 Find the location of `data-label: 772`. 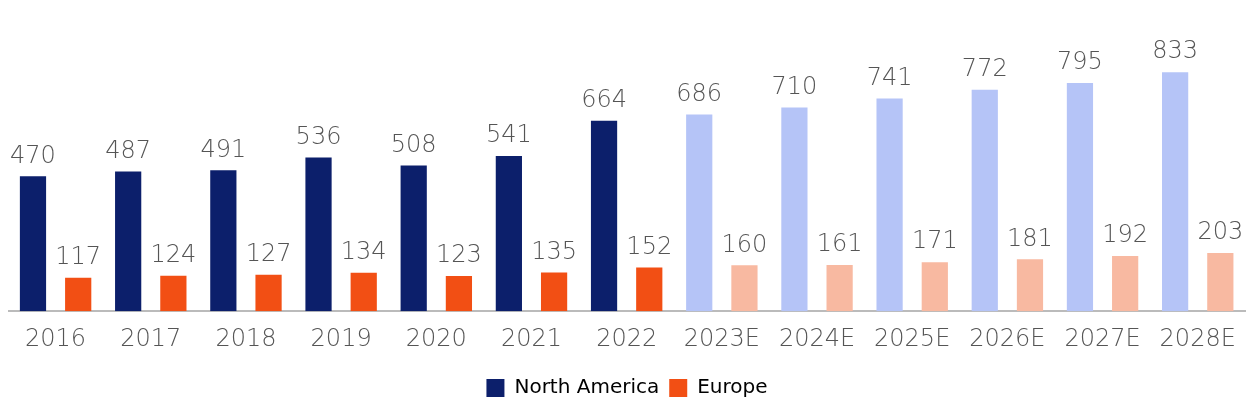

data-label: 772 is located at coordinates (984, 67).